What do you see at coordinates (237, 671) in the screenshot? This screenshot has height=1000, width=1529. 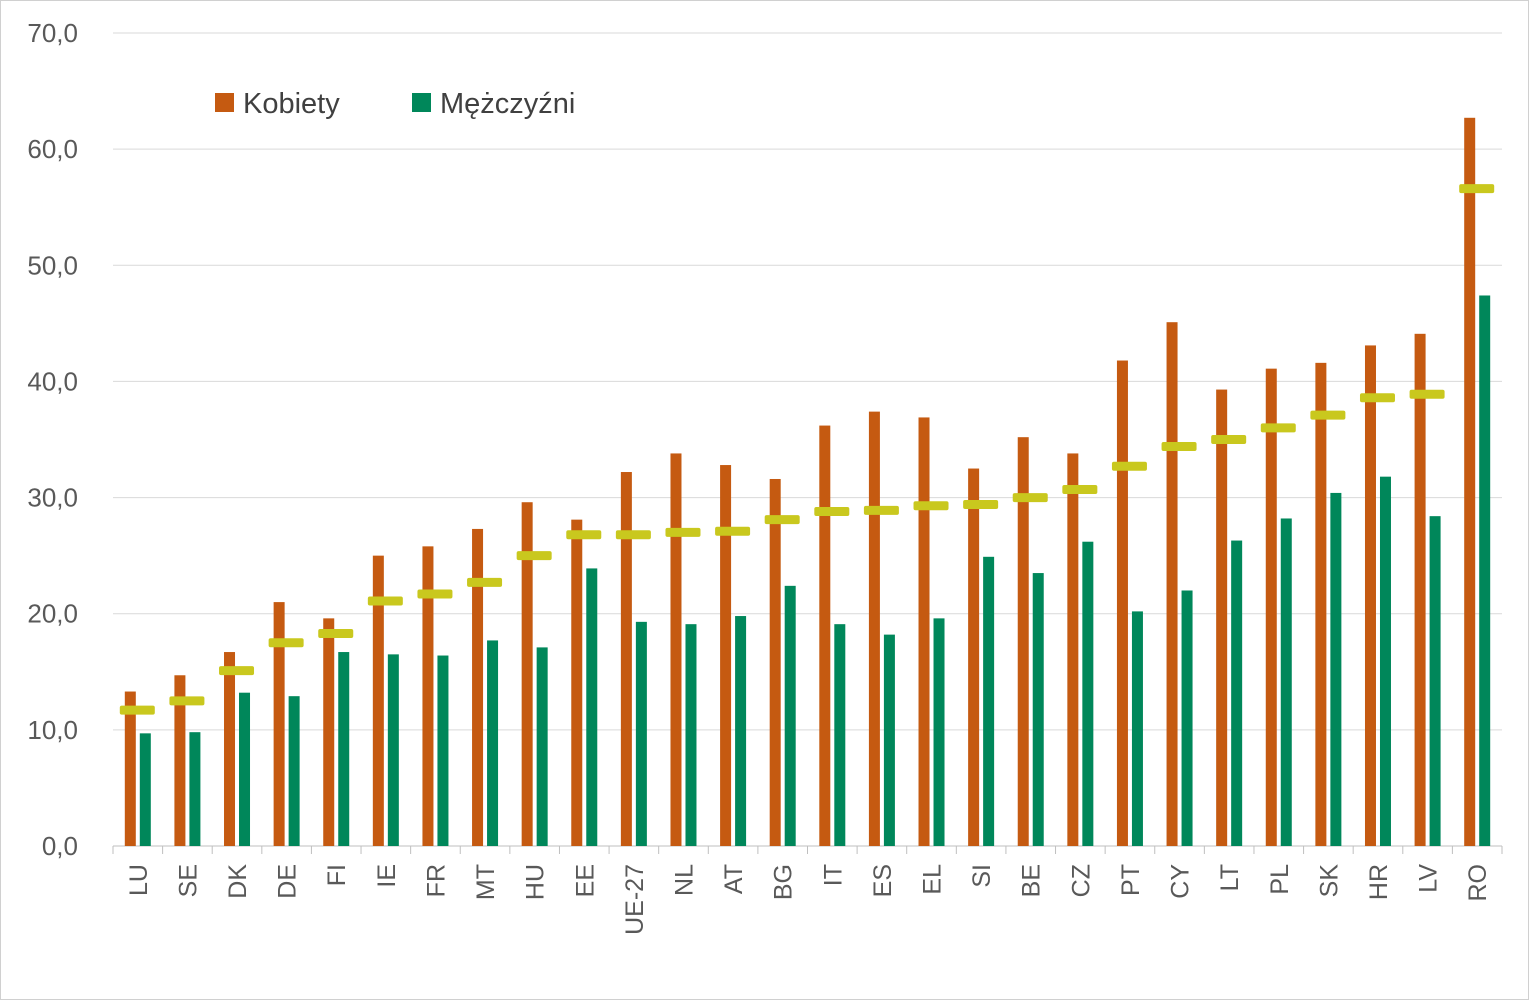 I see `marker-DK` at bounding box center [237, 671].